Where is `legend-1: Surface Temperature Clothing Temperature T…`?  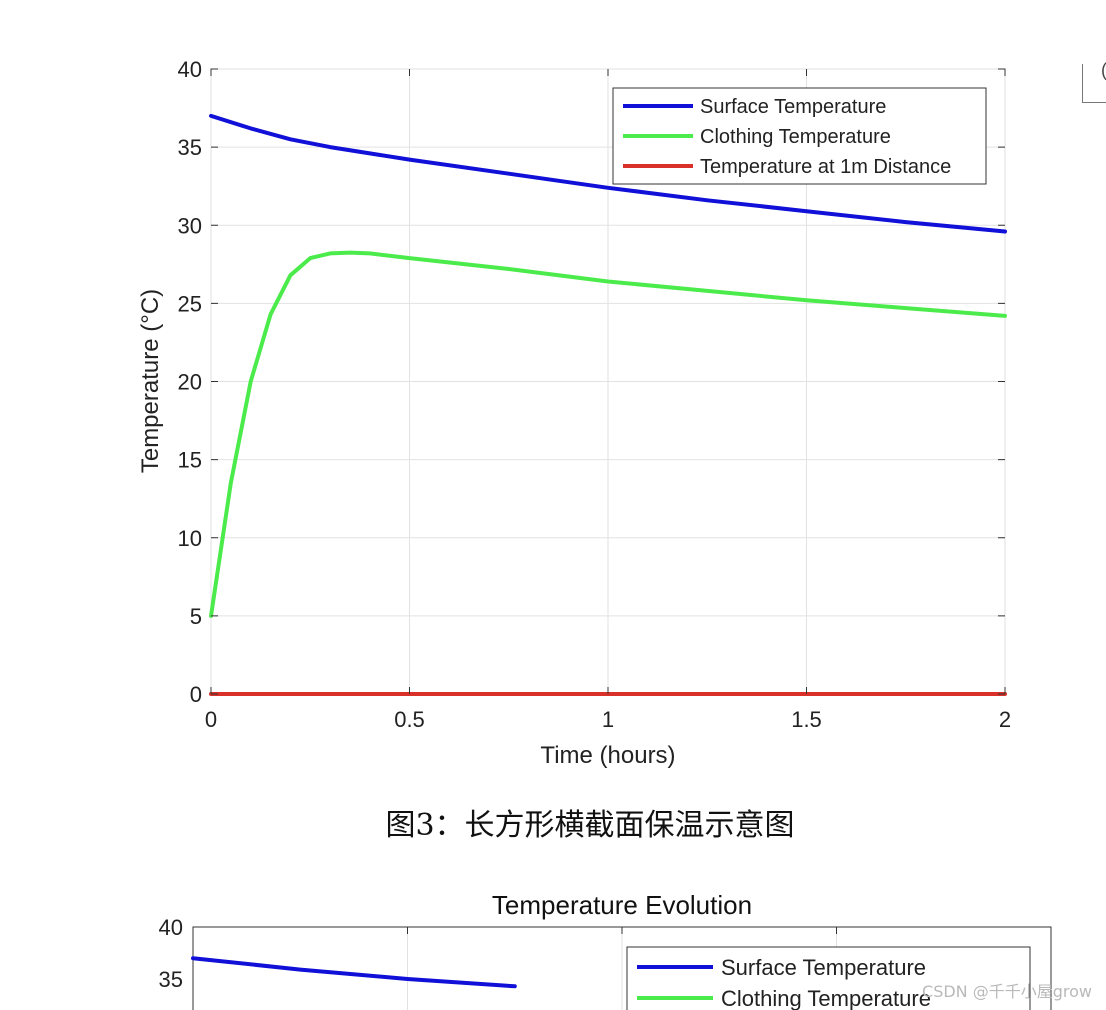
legend-1: Surface Temperature Clothing Temperature T… is located at coordinates (799, 136).